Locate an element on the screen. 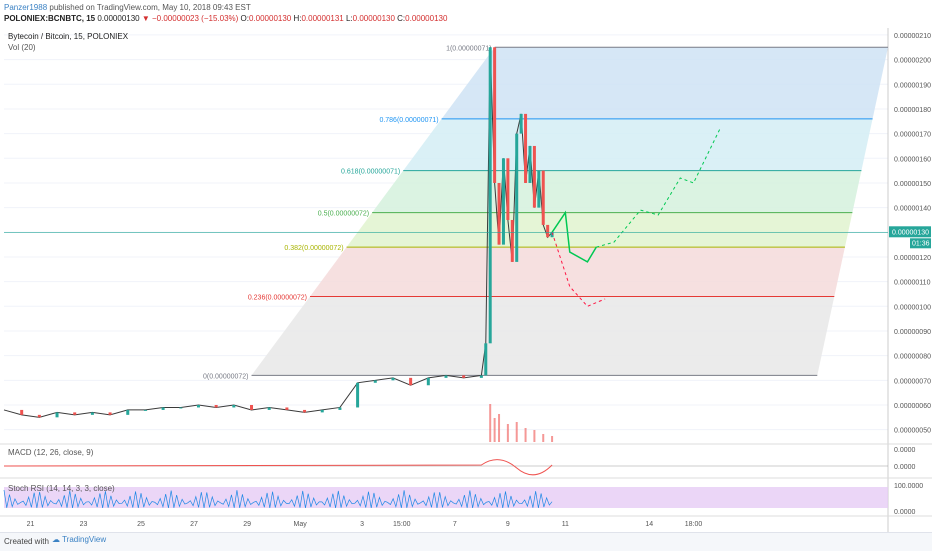  chart-title: Bytecoin / Bitcoin, 15, POLONIEX is located at coordinates (68, 36).